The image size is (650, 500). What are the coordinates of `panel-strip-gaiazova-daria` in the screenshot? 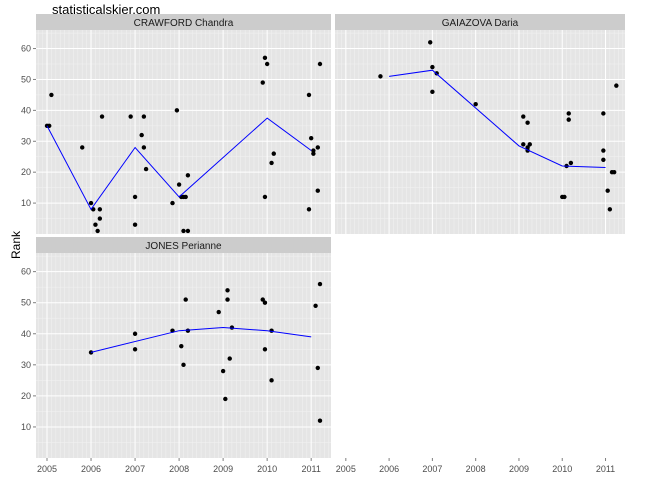 It's located at (480, 22).